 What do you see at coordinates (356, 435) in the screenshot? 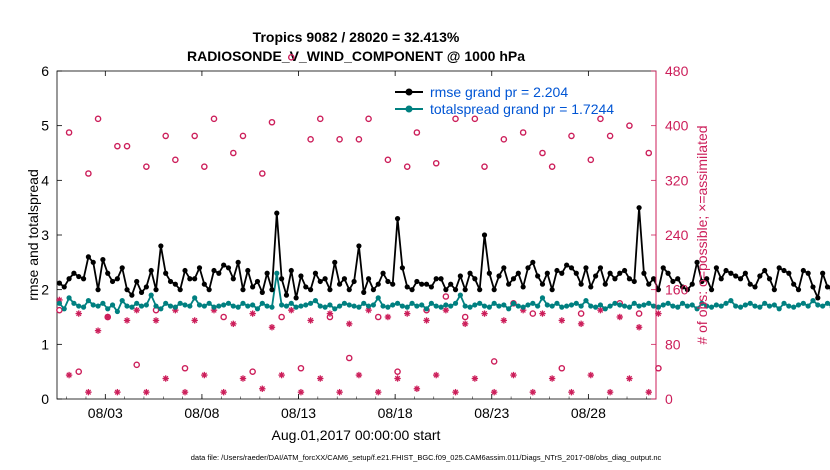
I see `x-axis-label: Aug.01,2017 00:00:00 start` at bounding box center [356, 435].